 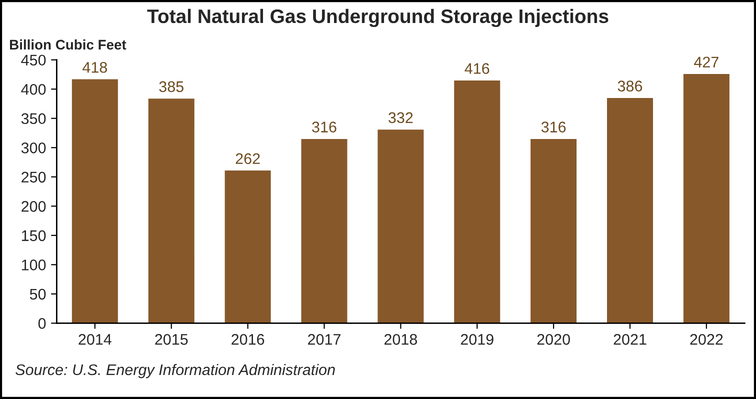 What do you see at coordinates (42, 323) in the screenshot?
I see `y-tick-label: 0` at bounding box center [42, 323].